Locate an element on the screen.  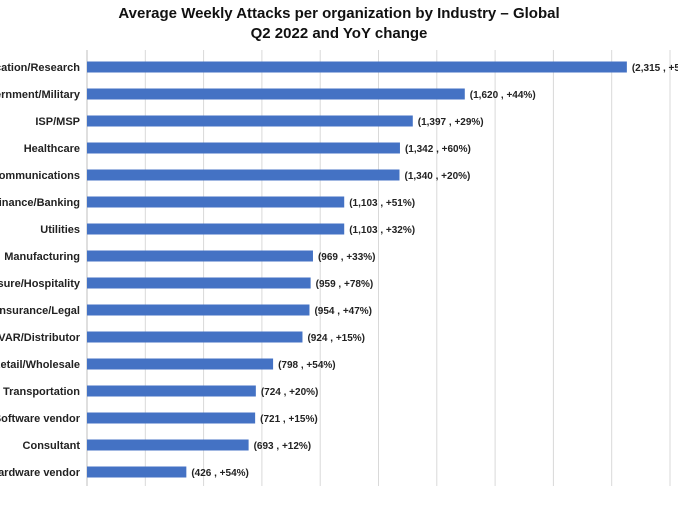
data-label: (724 , +20%) is located at coordinates (290, 392).